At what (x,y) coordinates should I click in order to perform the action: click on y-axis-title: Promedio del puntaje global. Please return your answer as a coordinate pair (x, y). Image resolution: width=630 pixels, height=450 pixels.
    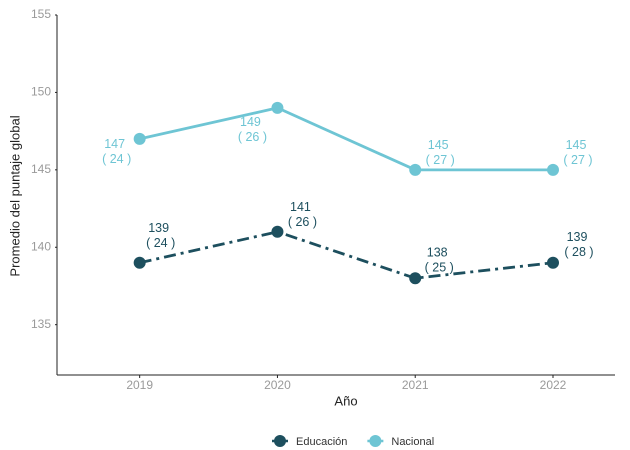
    Looking at the image, I should click on (14, 195).